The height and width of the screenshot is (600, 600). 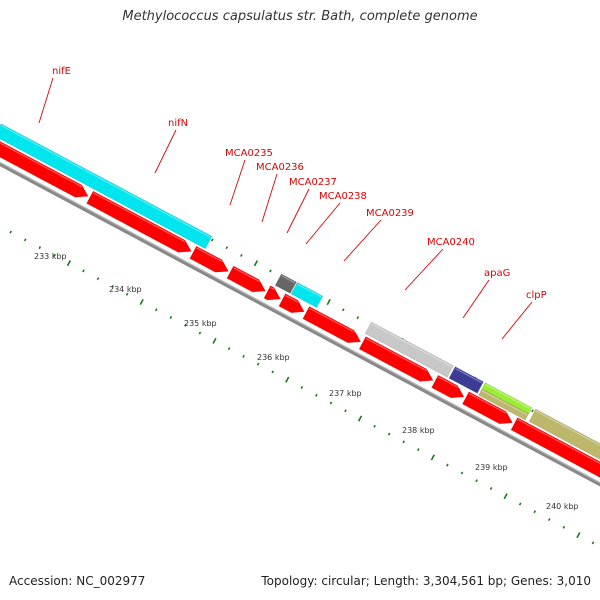 I want to click on leader-line-MCA0235, so click(x=237, y=182).